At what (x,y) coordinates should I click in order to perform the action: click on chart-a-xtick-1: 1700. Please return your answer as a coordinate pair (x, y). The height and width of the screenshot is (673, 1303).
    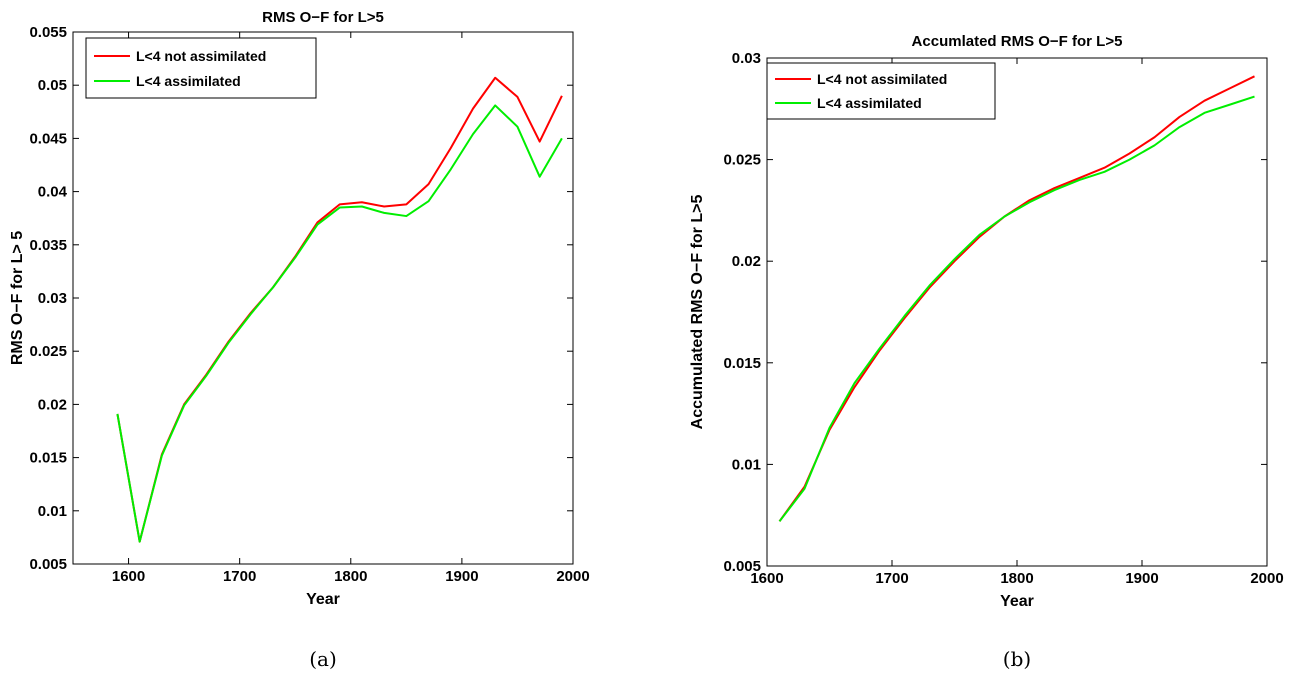
    Looking at the image, I should click on (239, 308).